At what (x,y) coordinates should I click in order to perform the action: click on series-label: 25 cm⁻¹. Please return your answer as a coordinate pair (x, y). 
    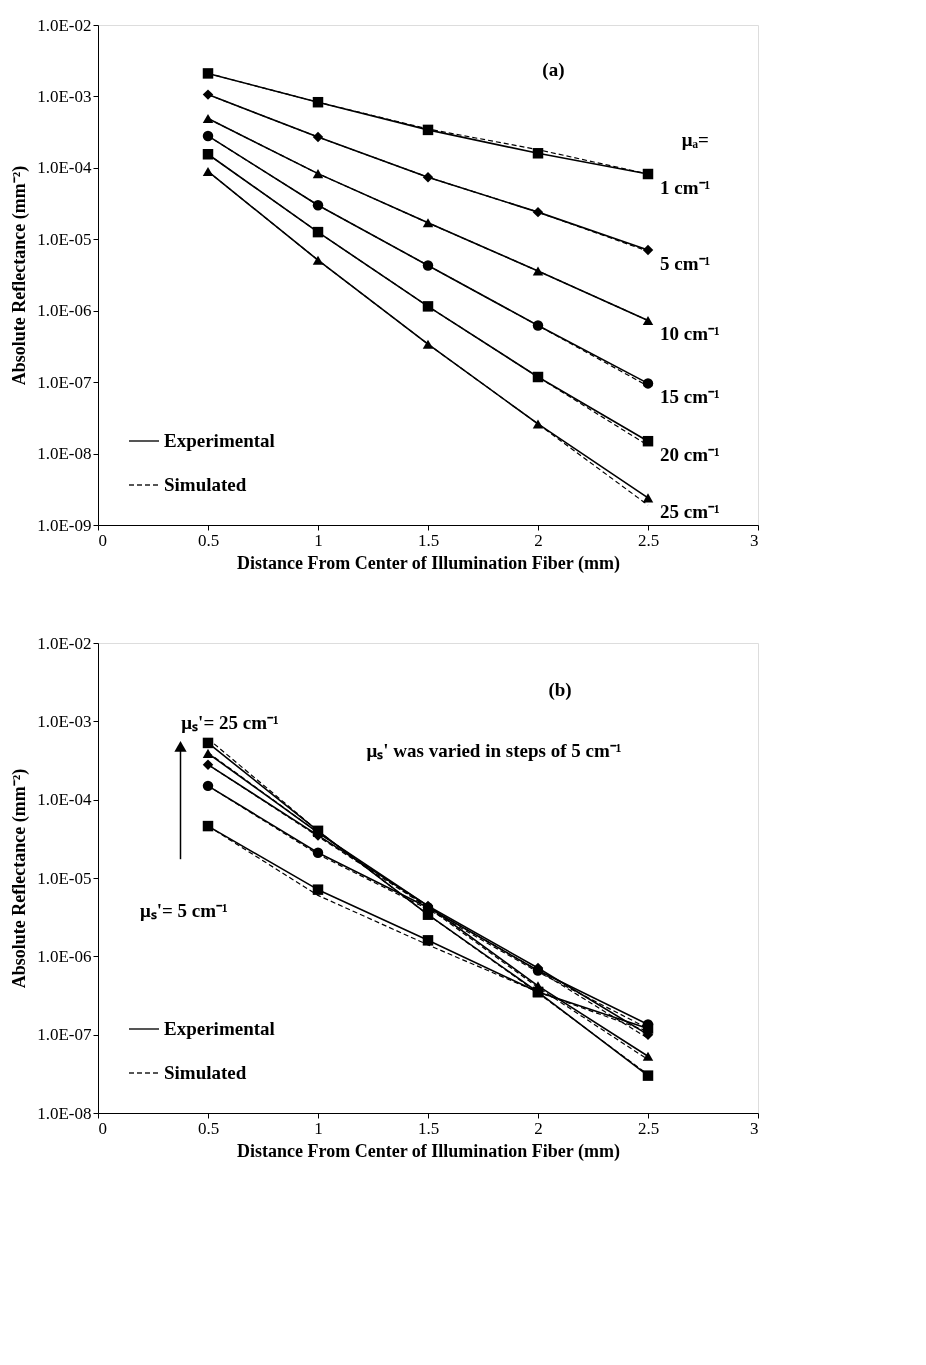
    Looking at the image, I should click on (690, 511).